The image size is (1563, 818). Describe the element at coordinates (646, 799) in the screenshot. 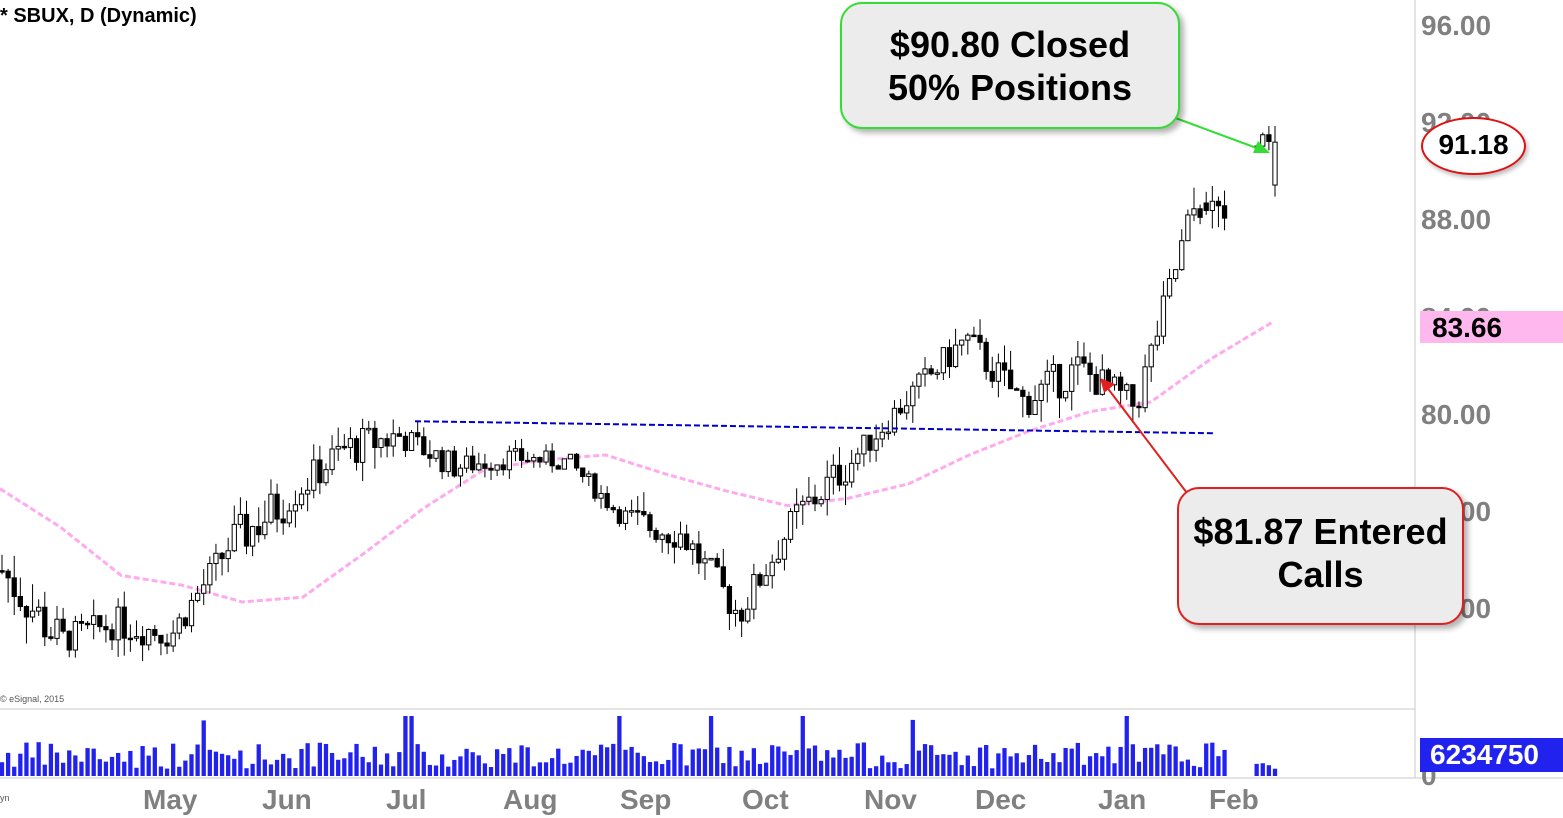

I see `x-tick-label: Sep` at that location.